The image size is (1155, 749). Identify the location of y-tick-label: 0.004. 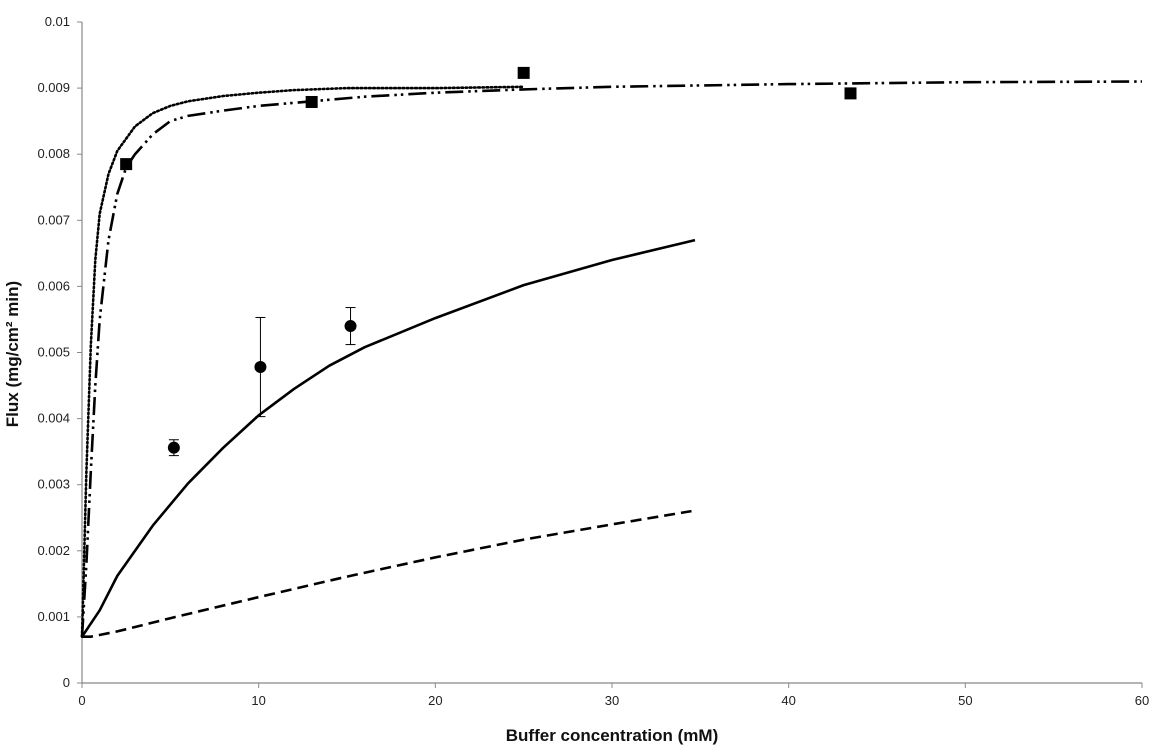
(53, 418).